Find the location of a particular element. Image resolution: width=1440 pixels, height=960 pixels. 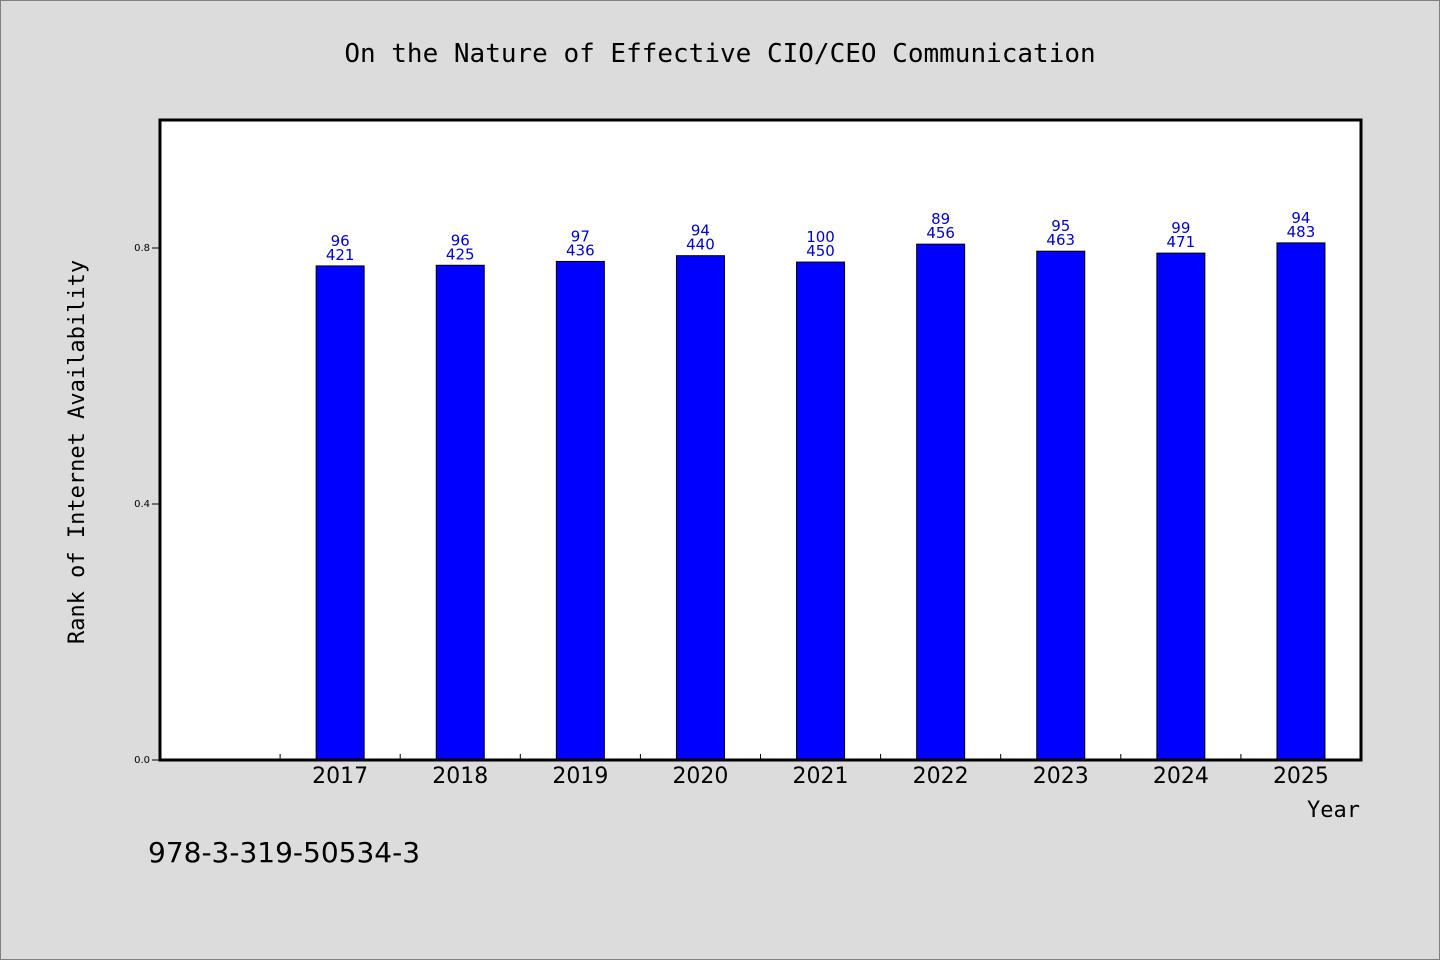

bar-label-bottom: 483 is located at coordinates (1301, 232).